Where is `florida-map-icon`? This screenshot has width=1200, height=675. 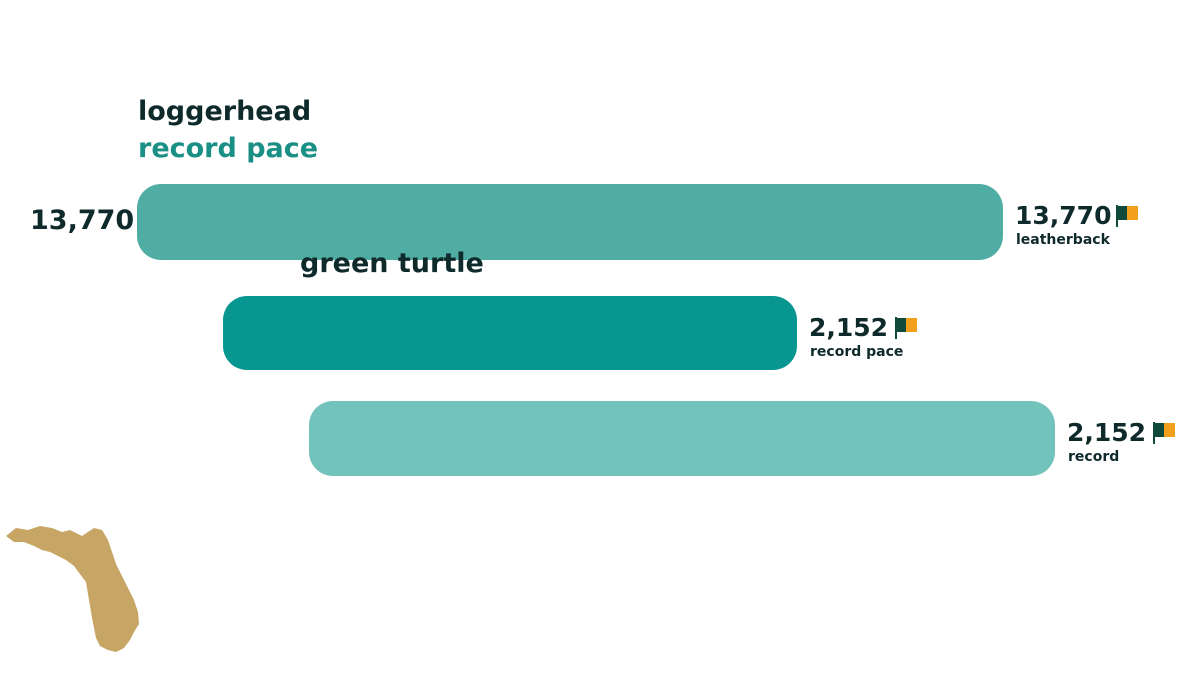 florida-map-icon is located at coordinates (72, 589).